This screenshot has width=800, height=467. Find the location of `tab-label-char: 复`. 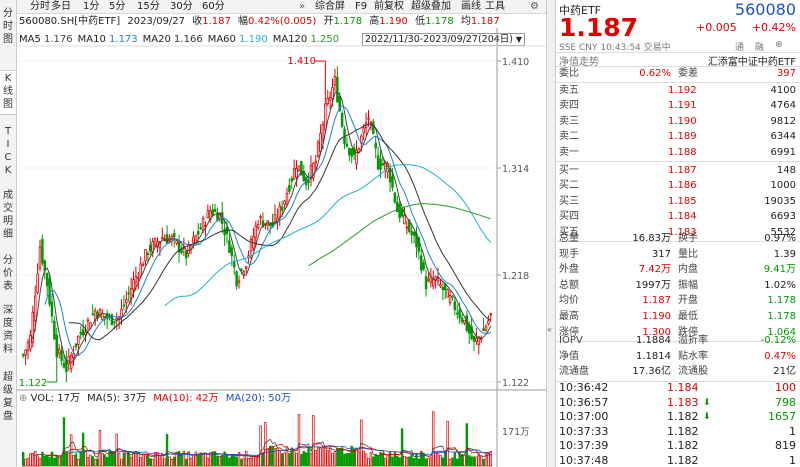

tab-label-char: 复 is located at coordinates (8, 403).